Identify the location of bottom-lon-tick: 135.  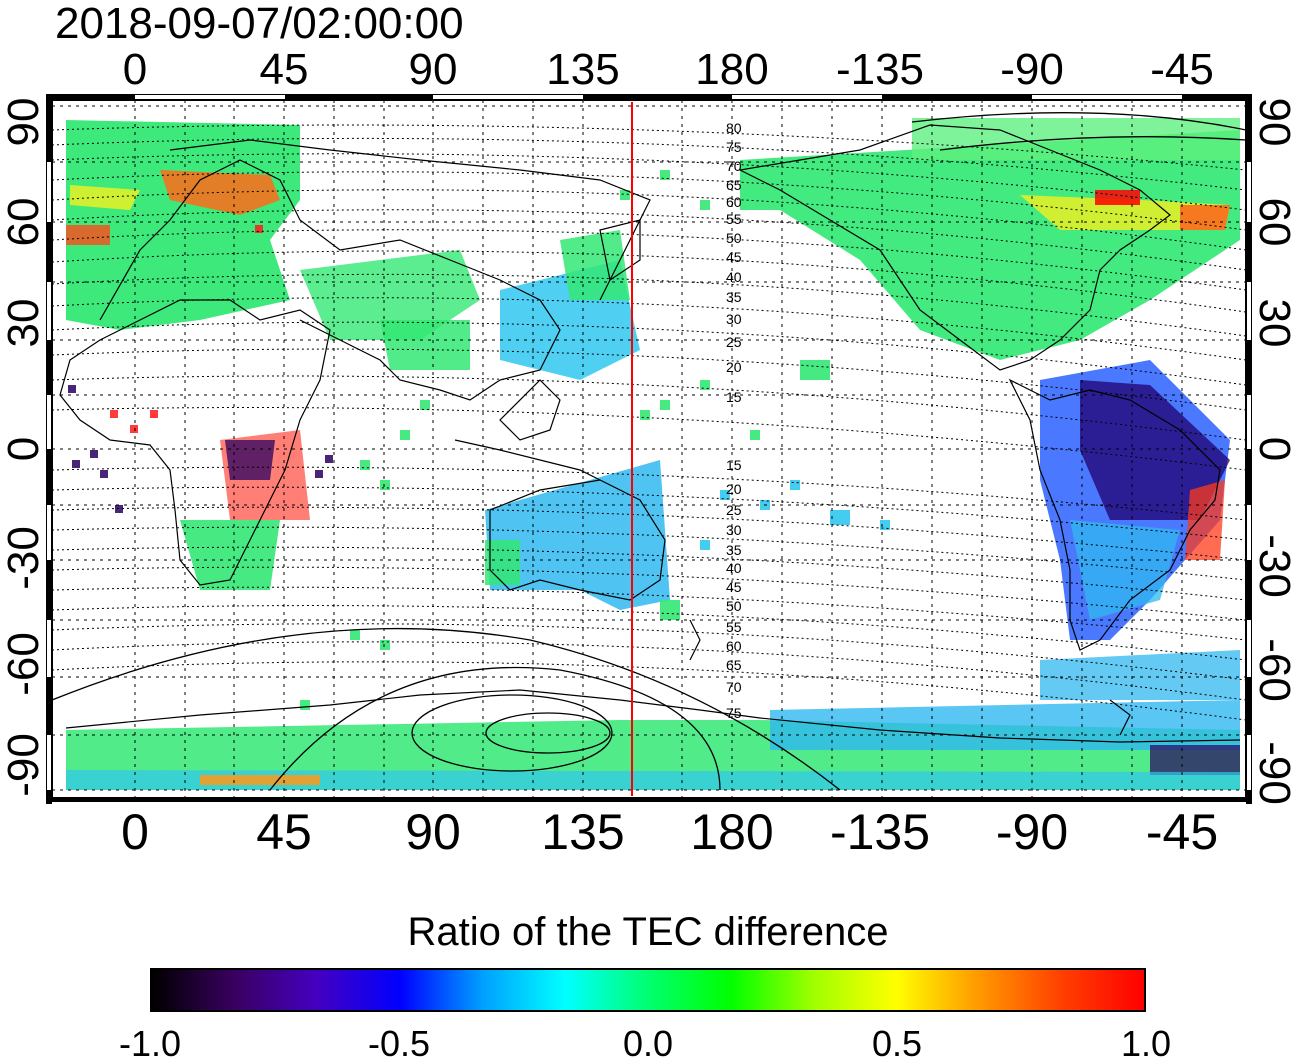
(583, 832).